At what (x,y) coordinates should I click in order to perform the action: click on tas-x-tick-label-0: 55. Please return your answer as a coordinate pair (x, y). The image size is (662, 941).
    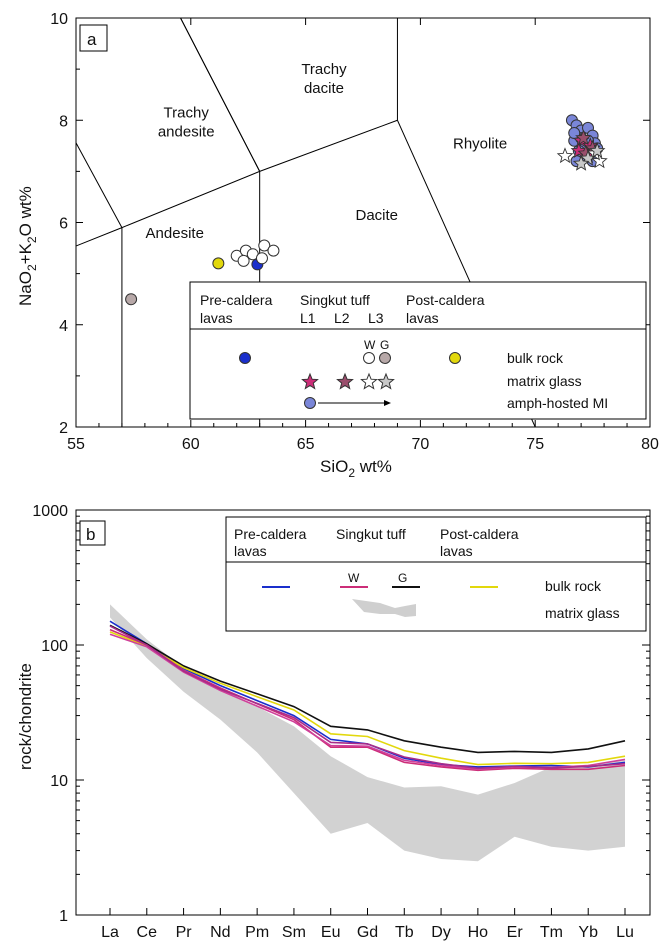
    Looking at the image, I should click on (76, 444).